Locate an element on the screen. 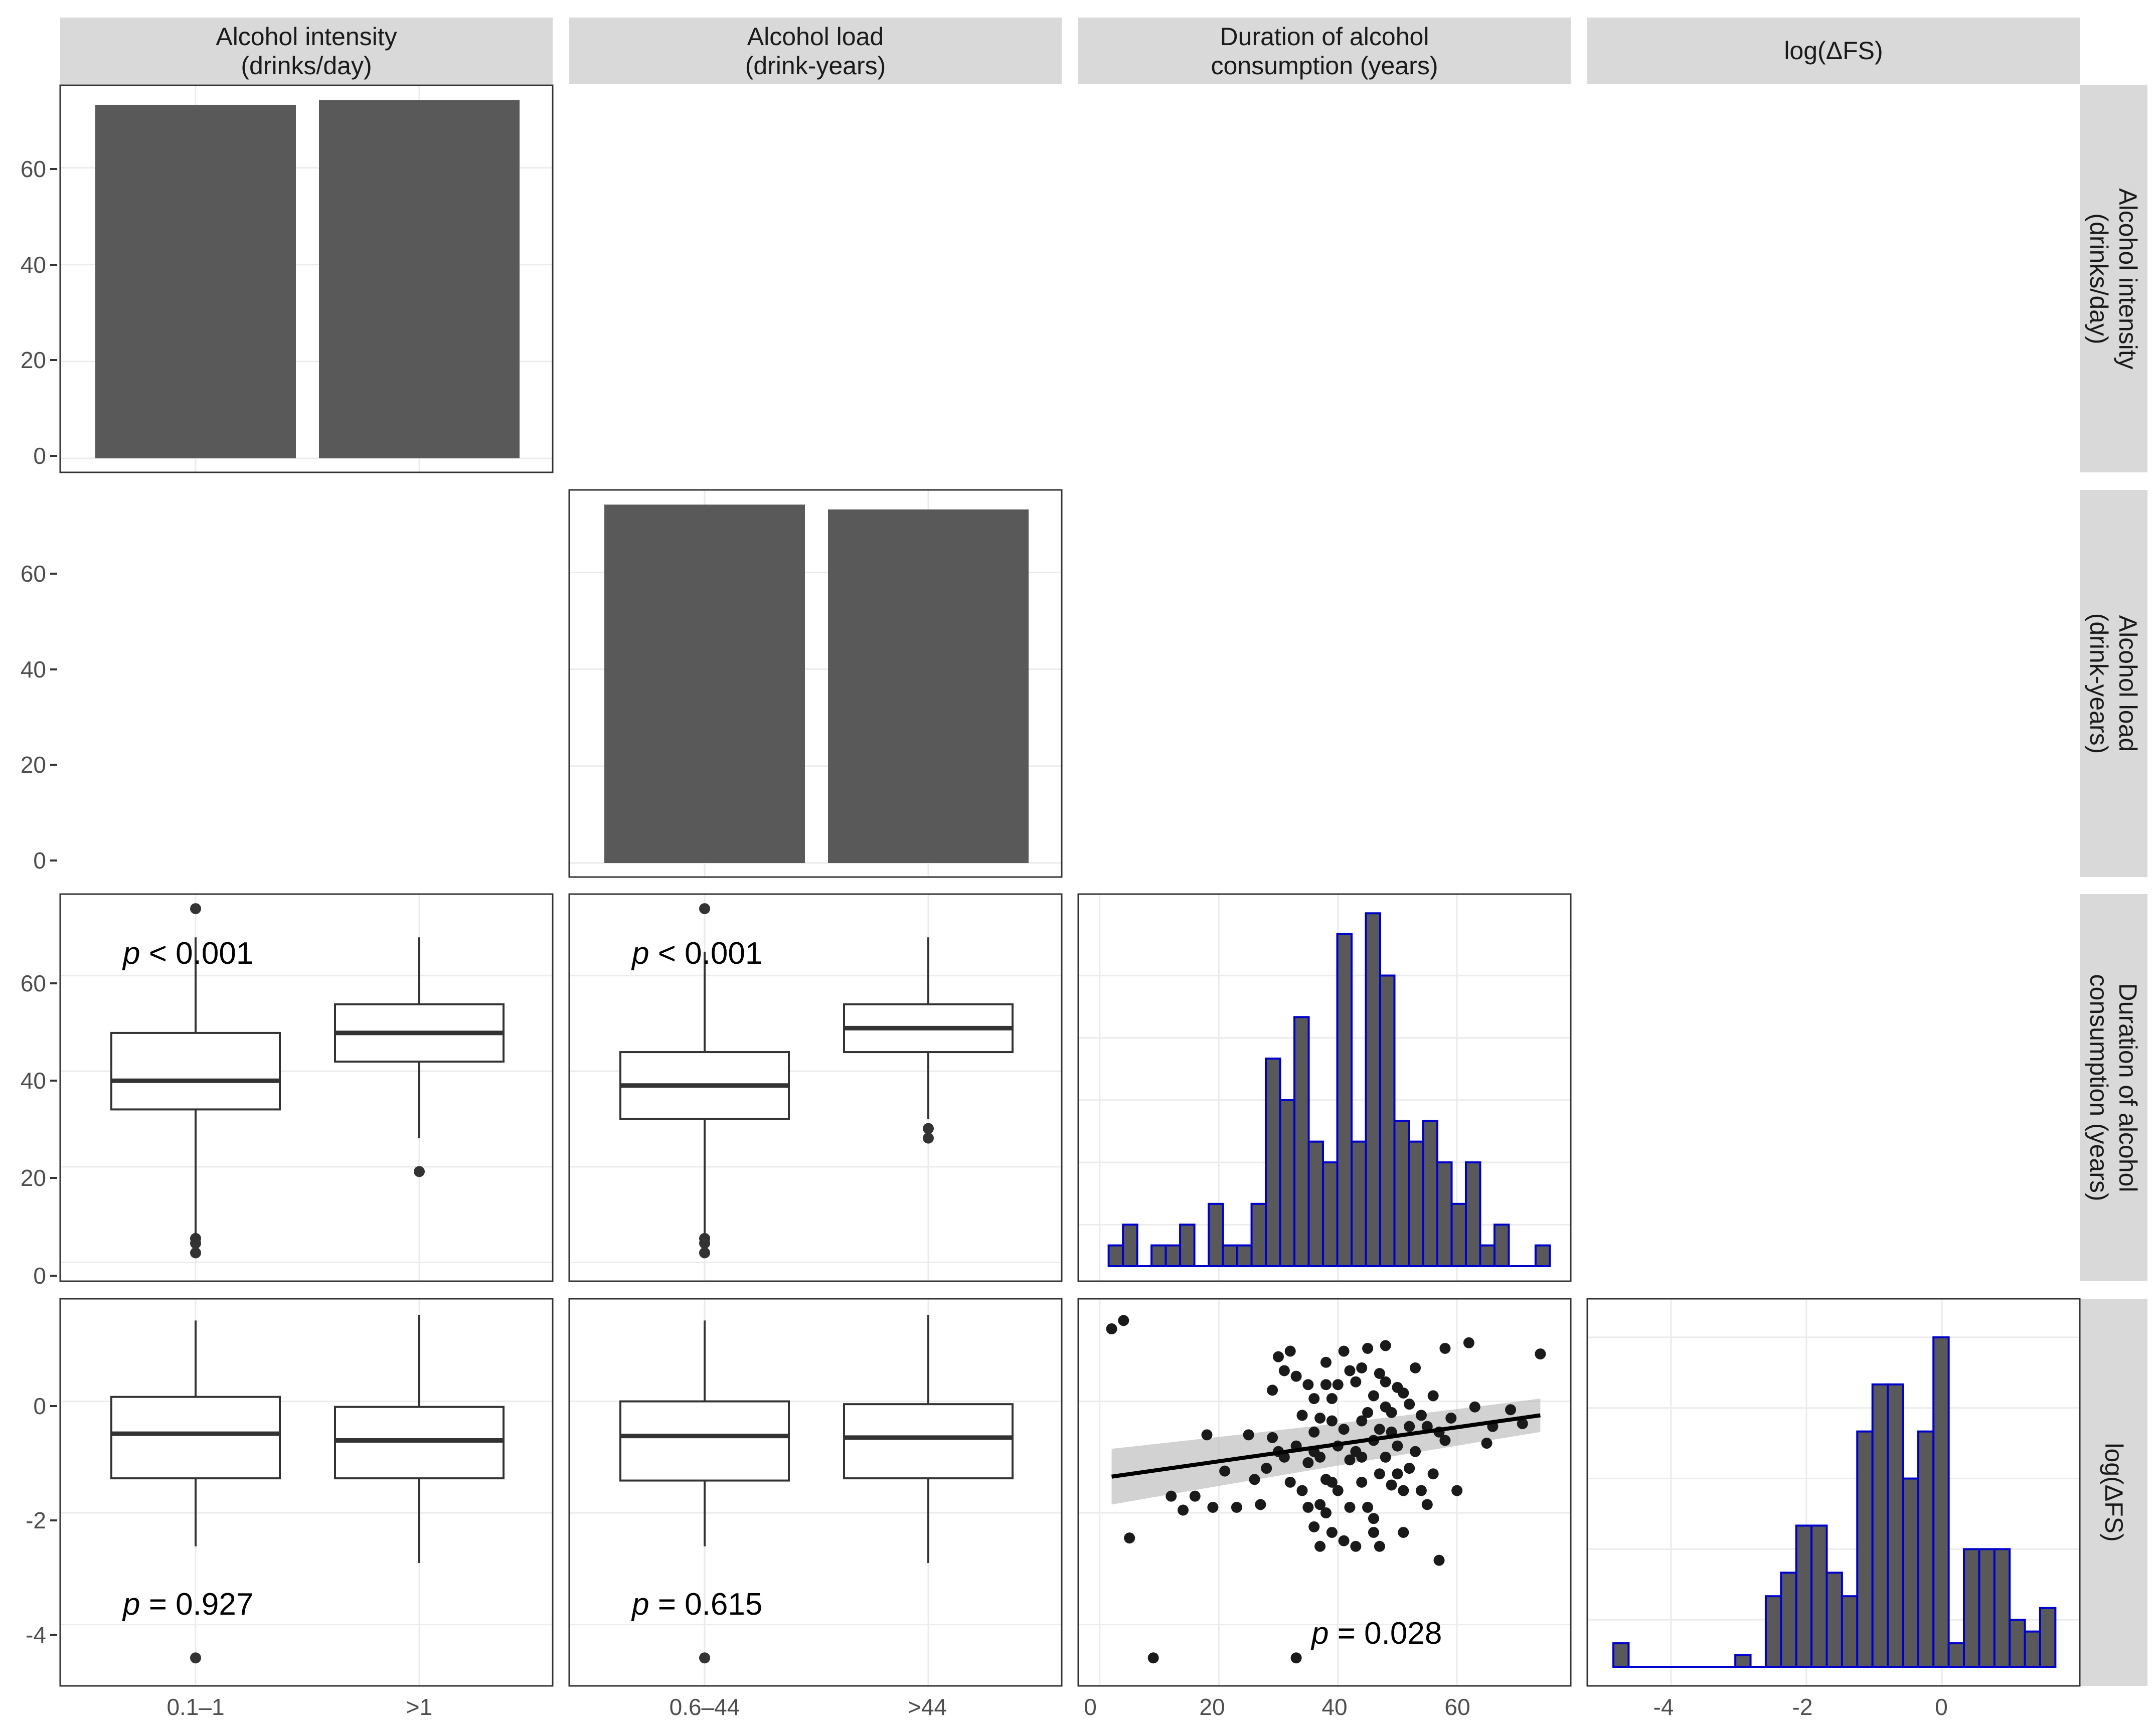  x-axis-ticks: 0.1–1 >1 0.6–44 >44 0 20 40 60 -4 -2 0 is located at coordinates (1057, 1707).